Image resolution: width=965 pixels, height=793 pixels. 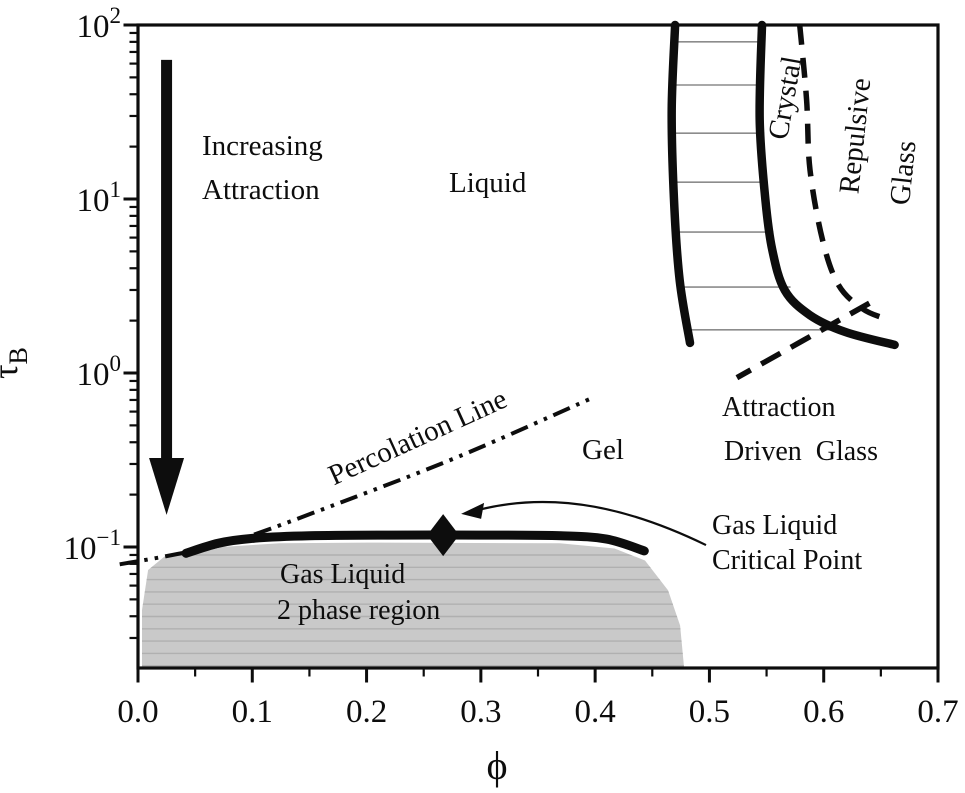 I want to click on critical-point-marker, so click(x=443, y=535).